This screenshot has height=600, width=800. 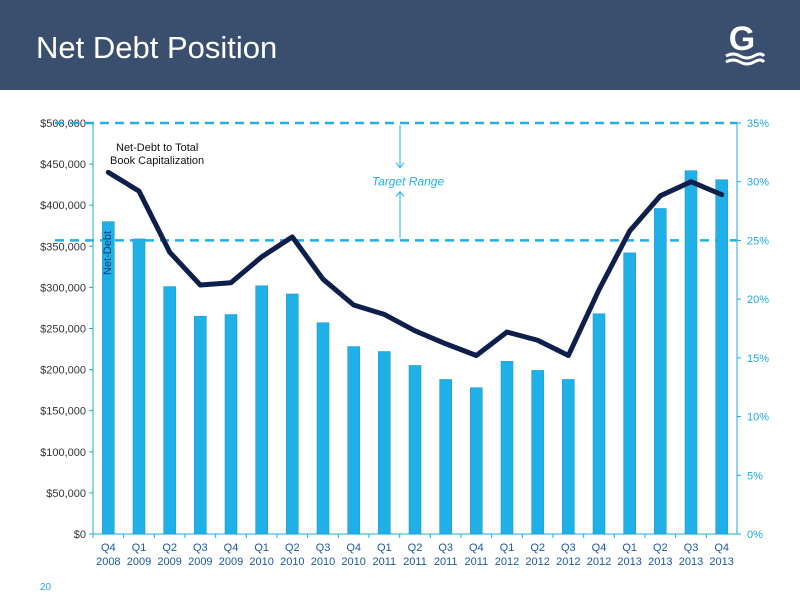 I want to click on line-annotation-line1: Net-Debt to Total, so click(x=157, y=148).